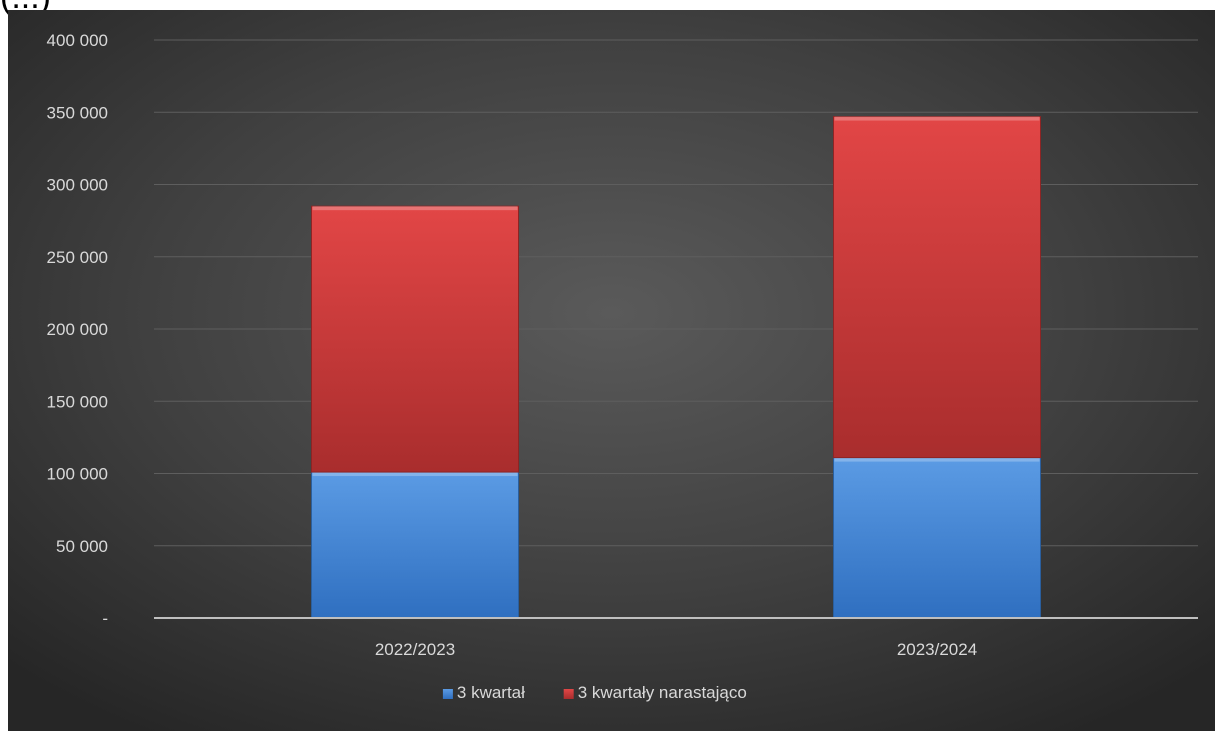  I want to click on legend-item-1: 3 kwartały narastająco, so click(655, 692).